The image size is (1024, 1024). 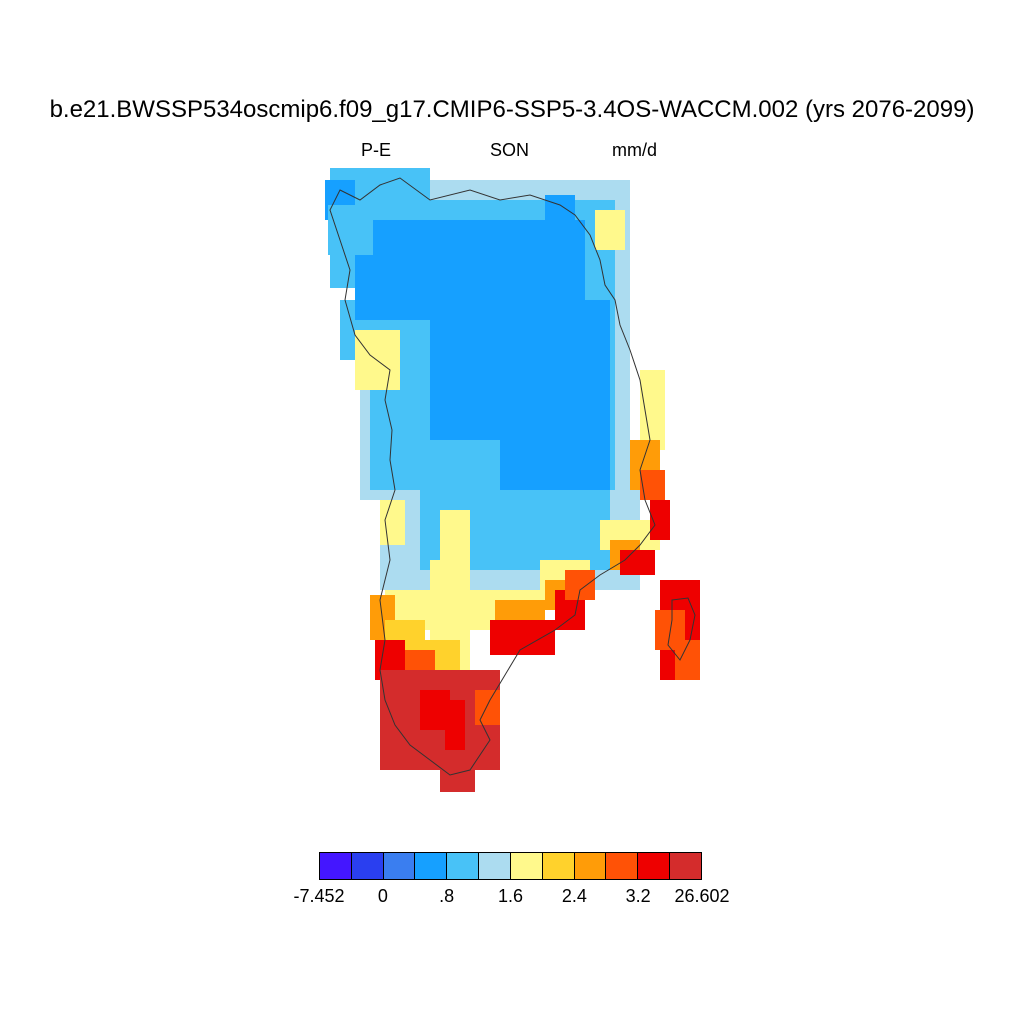 What do you see at coordinates (510, 150) in the screenshot?
I see `season-label: SON` at bounding box center [510, 150].